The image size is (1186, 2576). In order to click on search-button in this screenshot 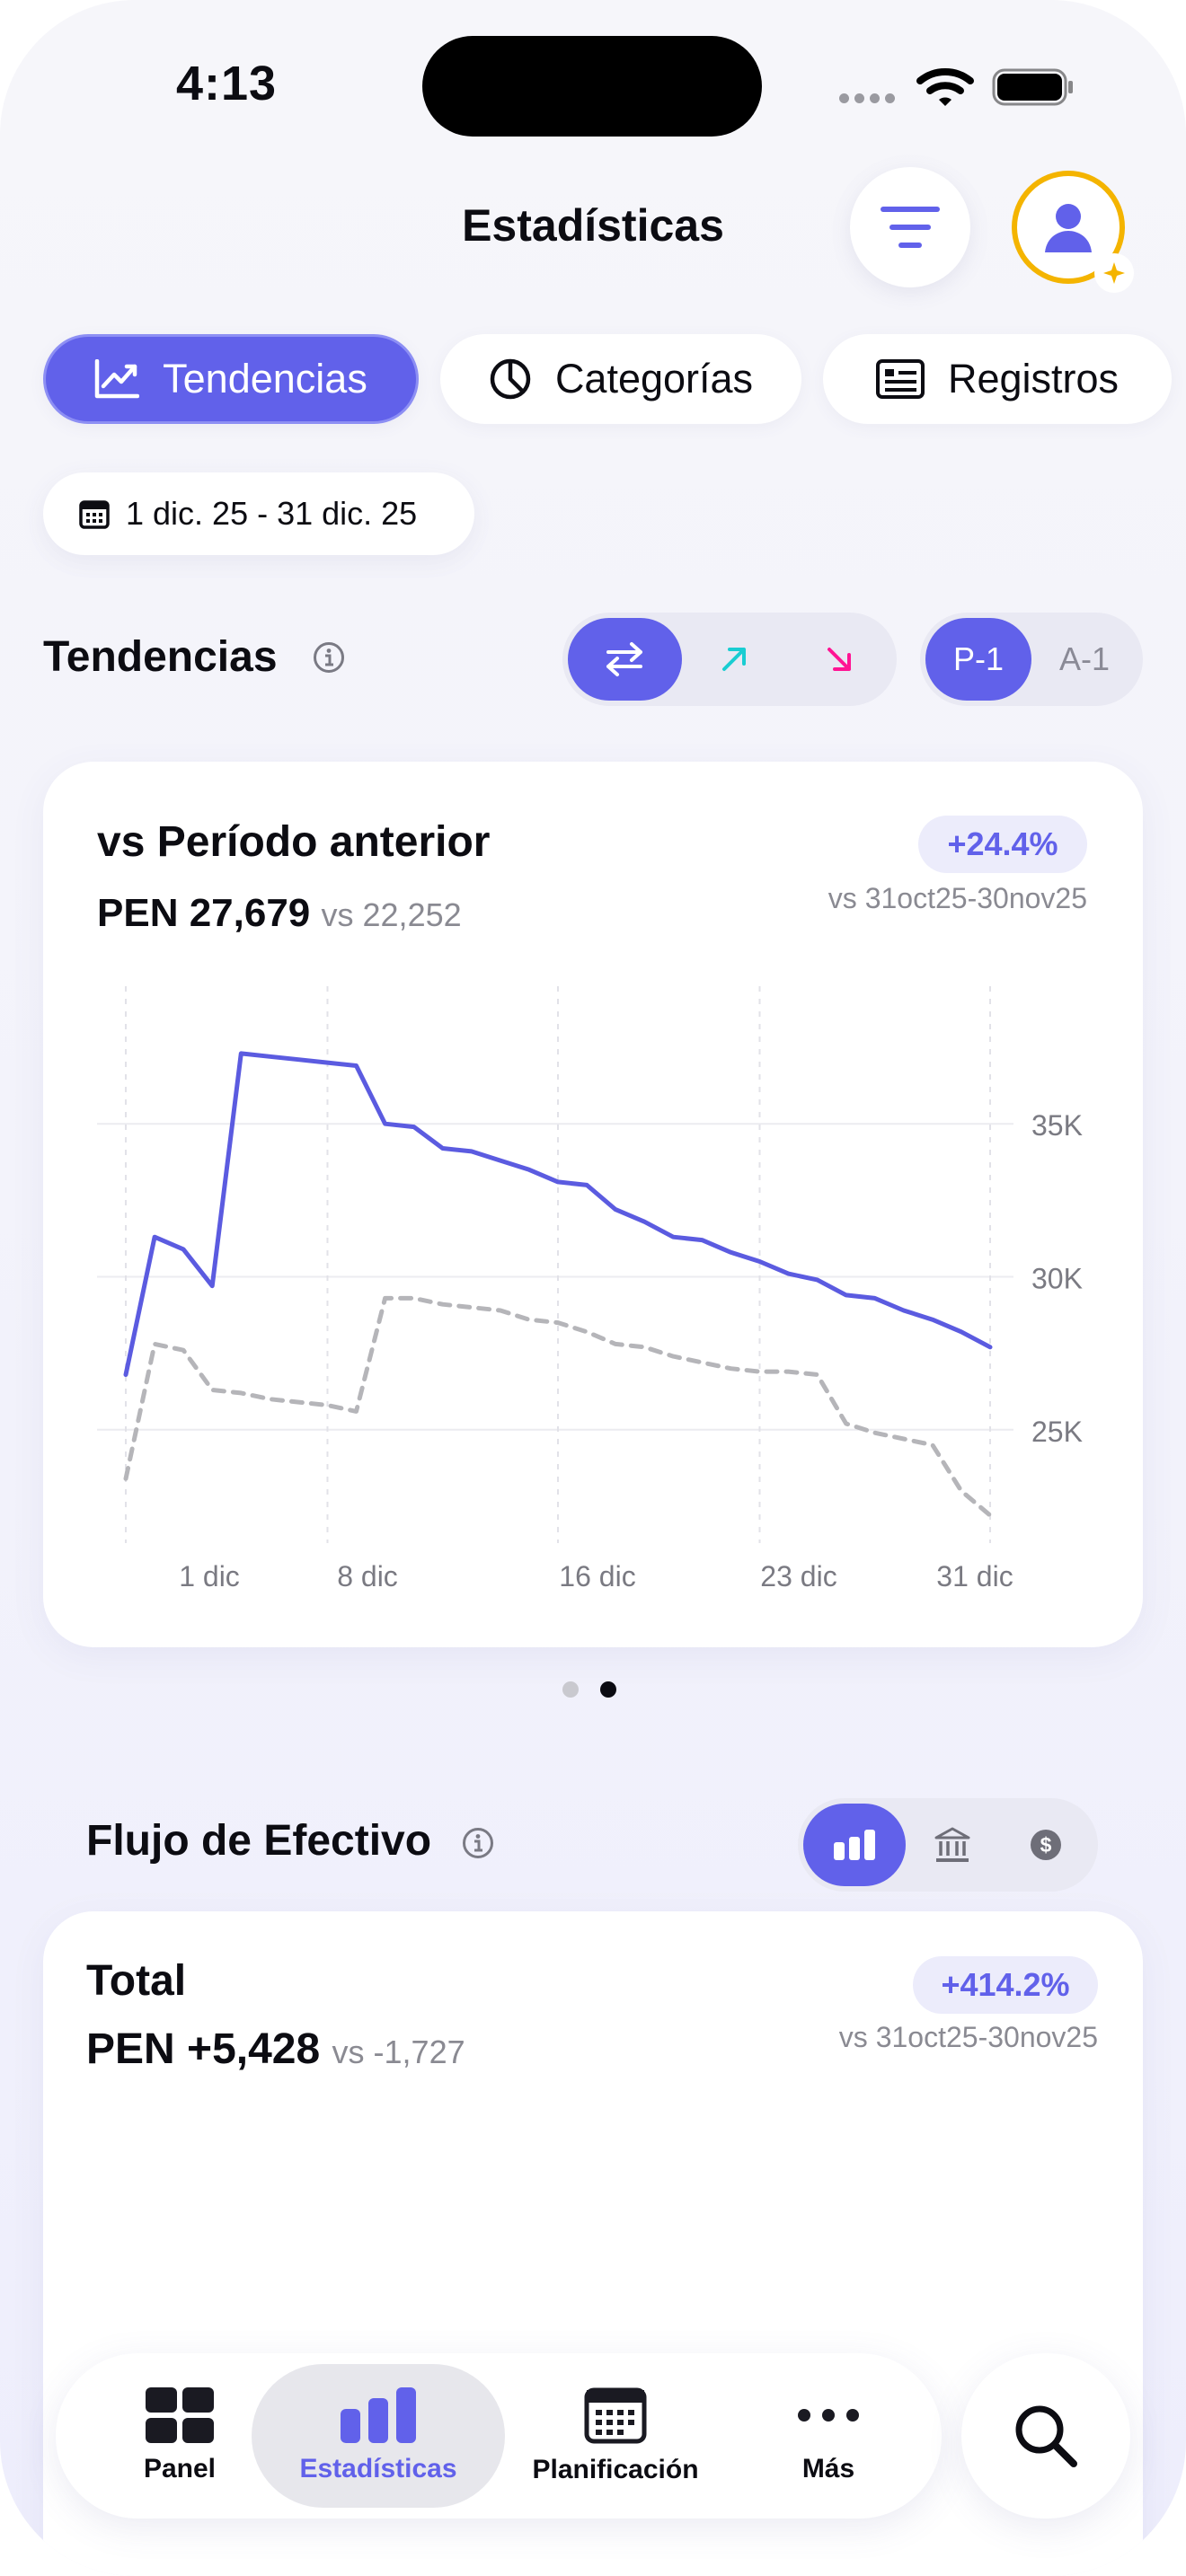, I will do `click(1045, 2436)`.